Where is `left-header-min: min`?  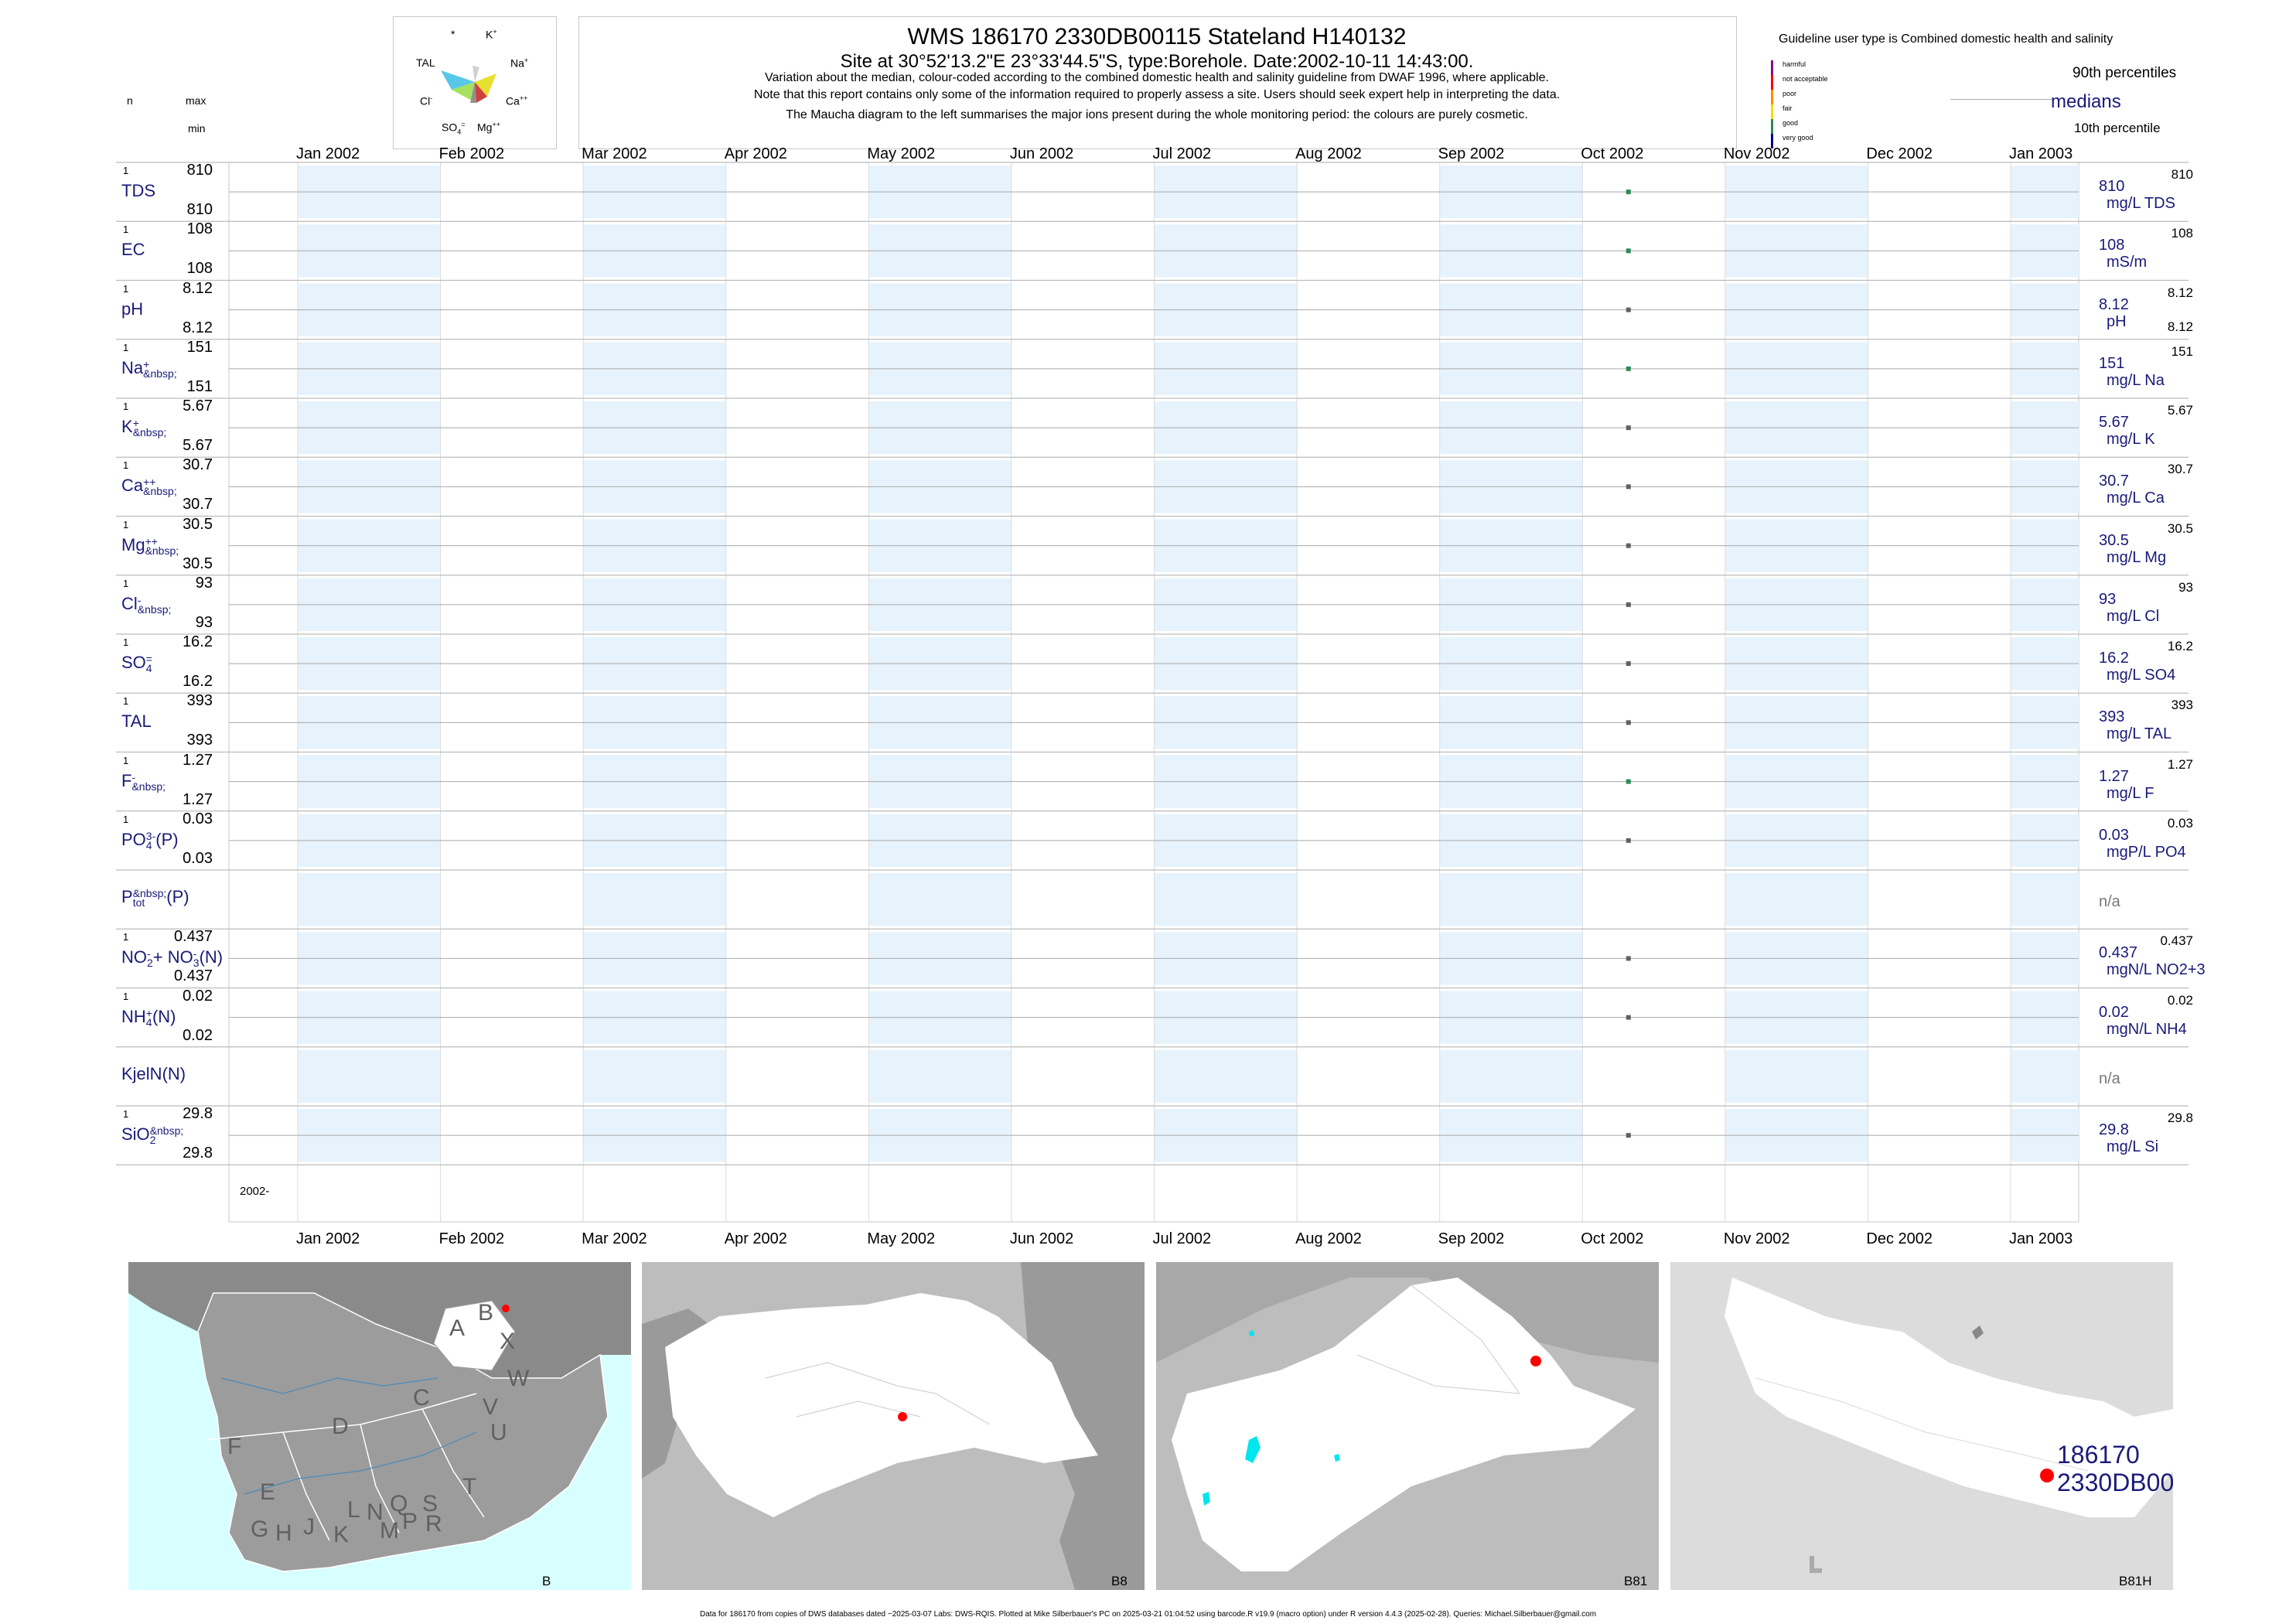
left-header-min: min is located at coordinates (197, 128).